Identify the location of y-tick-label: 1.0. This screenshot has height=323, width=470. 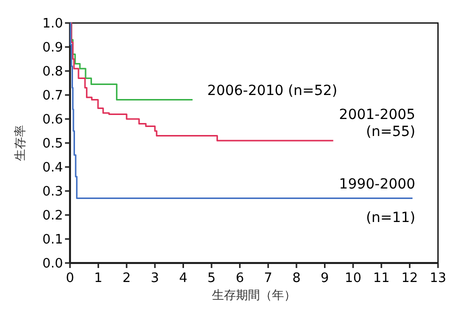
(52, 24).